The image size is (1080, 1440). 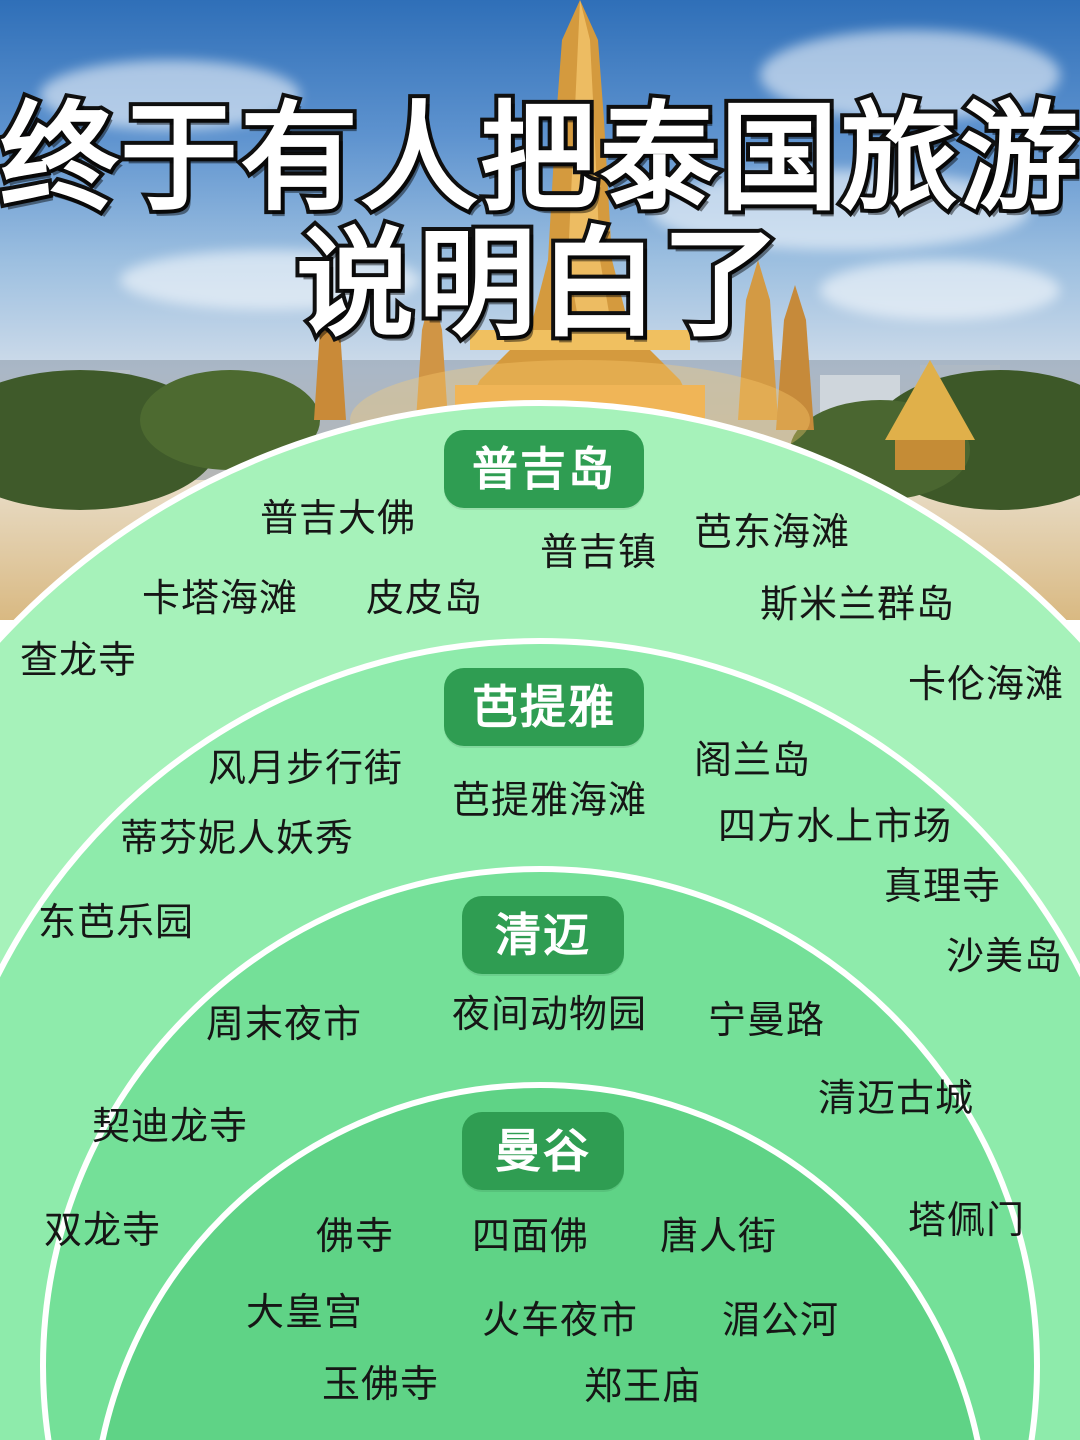 What do you see at coordinates (306, 768) in the screenshot?
I see `spot-walking-street: 风月步行街` at bounding box center [306, 768].